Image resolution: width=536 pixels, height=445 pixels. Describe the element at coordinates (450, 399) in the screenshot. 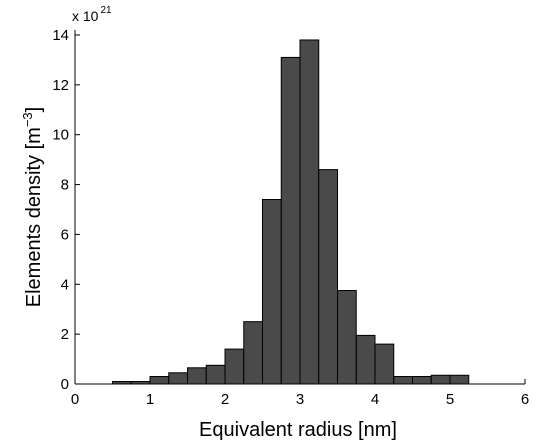

I see `x-tick-label: 5` at that location.